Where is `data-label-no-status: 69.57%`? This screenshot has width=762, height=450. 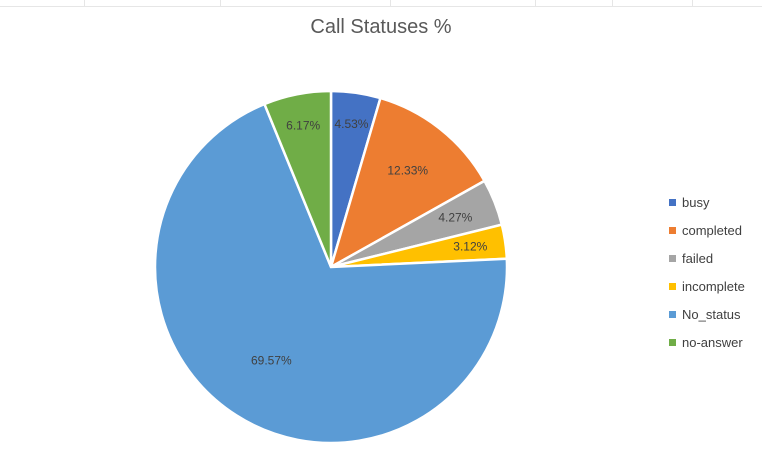
data-label-no-status: 69.57% is located at coordinates (271, 360).